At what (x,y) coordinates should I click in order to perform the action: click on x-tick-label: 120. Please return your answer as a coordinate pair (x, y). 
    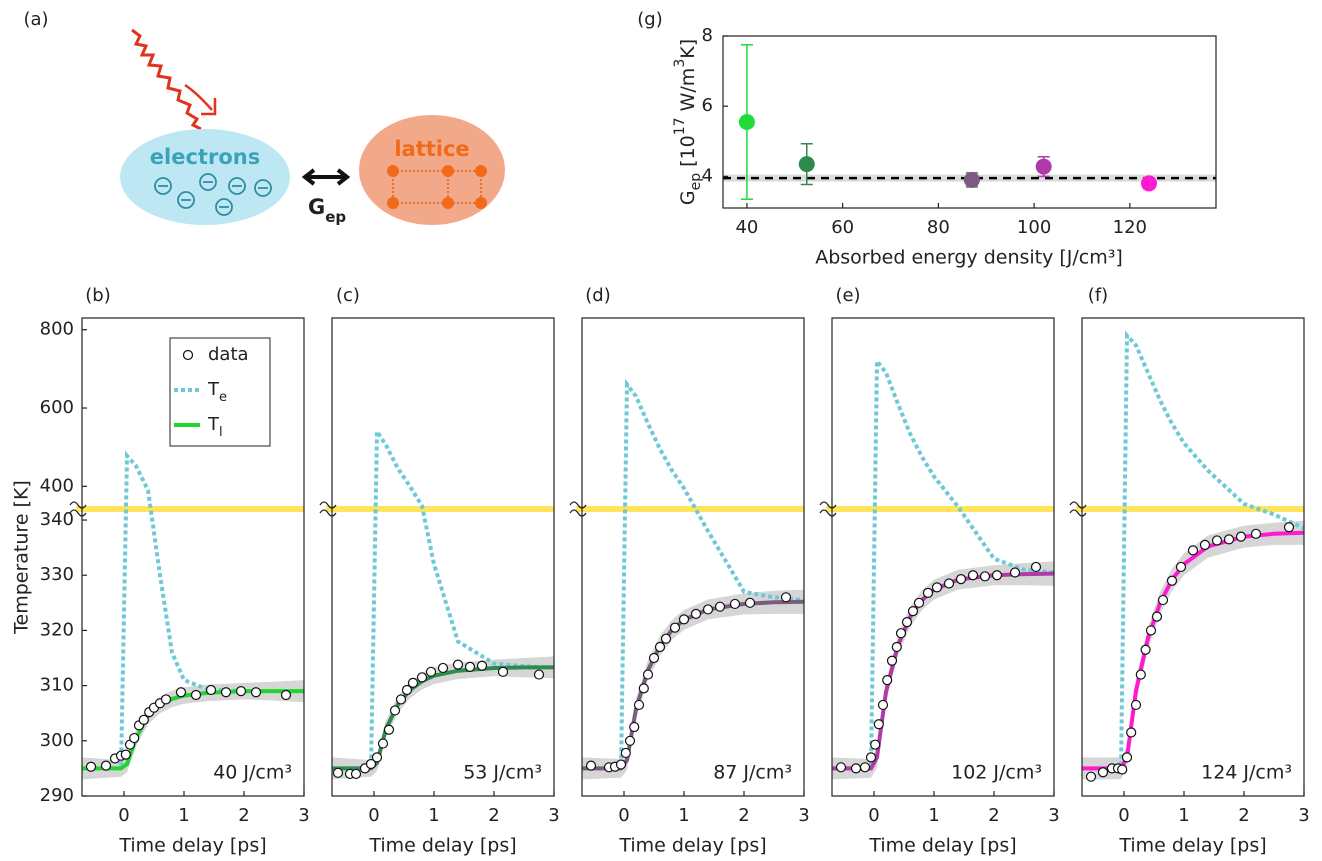
    Looking at the image, I should click on (1130, 227).